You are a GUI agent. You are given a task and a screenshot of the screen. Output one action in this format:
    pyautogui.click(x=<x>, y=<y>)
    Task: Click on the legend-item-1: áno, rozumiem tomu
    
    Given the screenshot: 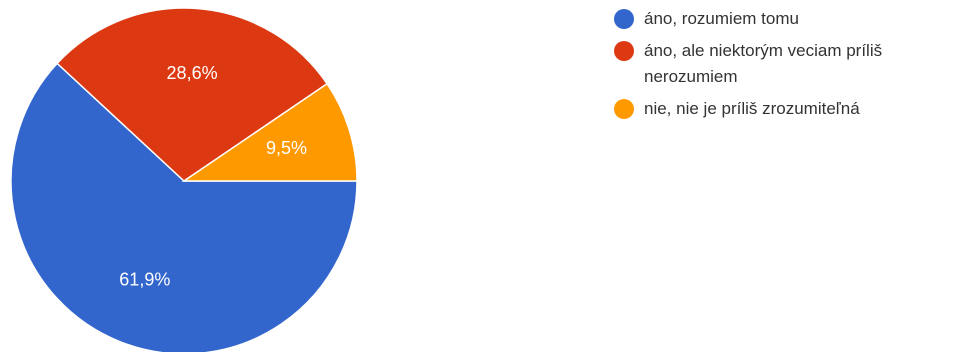 What is the action you would take?
    pyautogui.click(x=794, y=20)
    